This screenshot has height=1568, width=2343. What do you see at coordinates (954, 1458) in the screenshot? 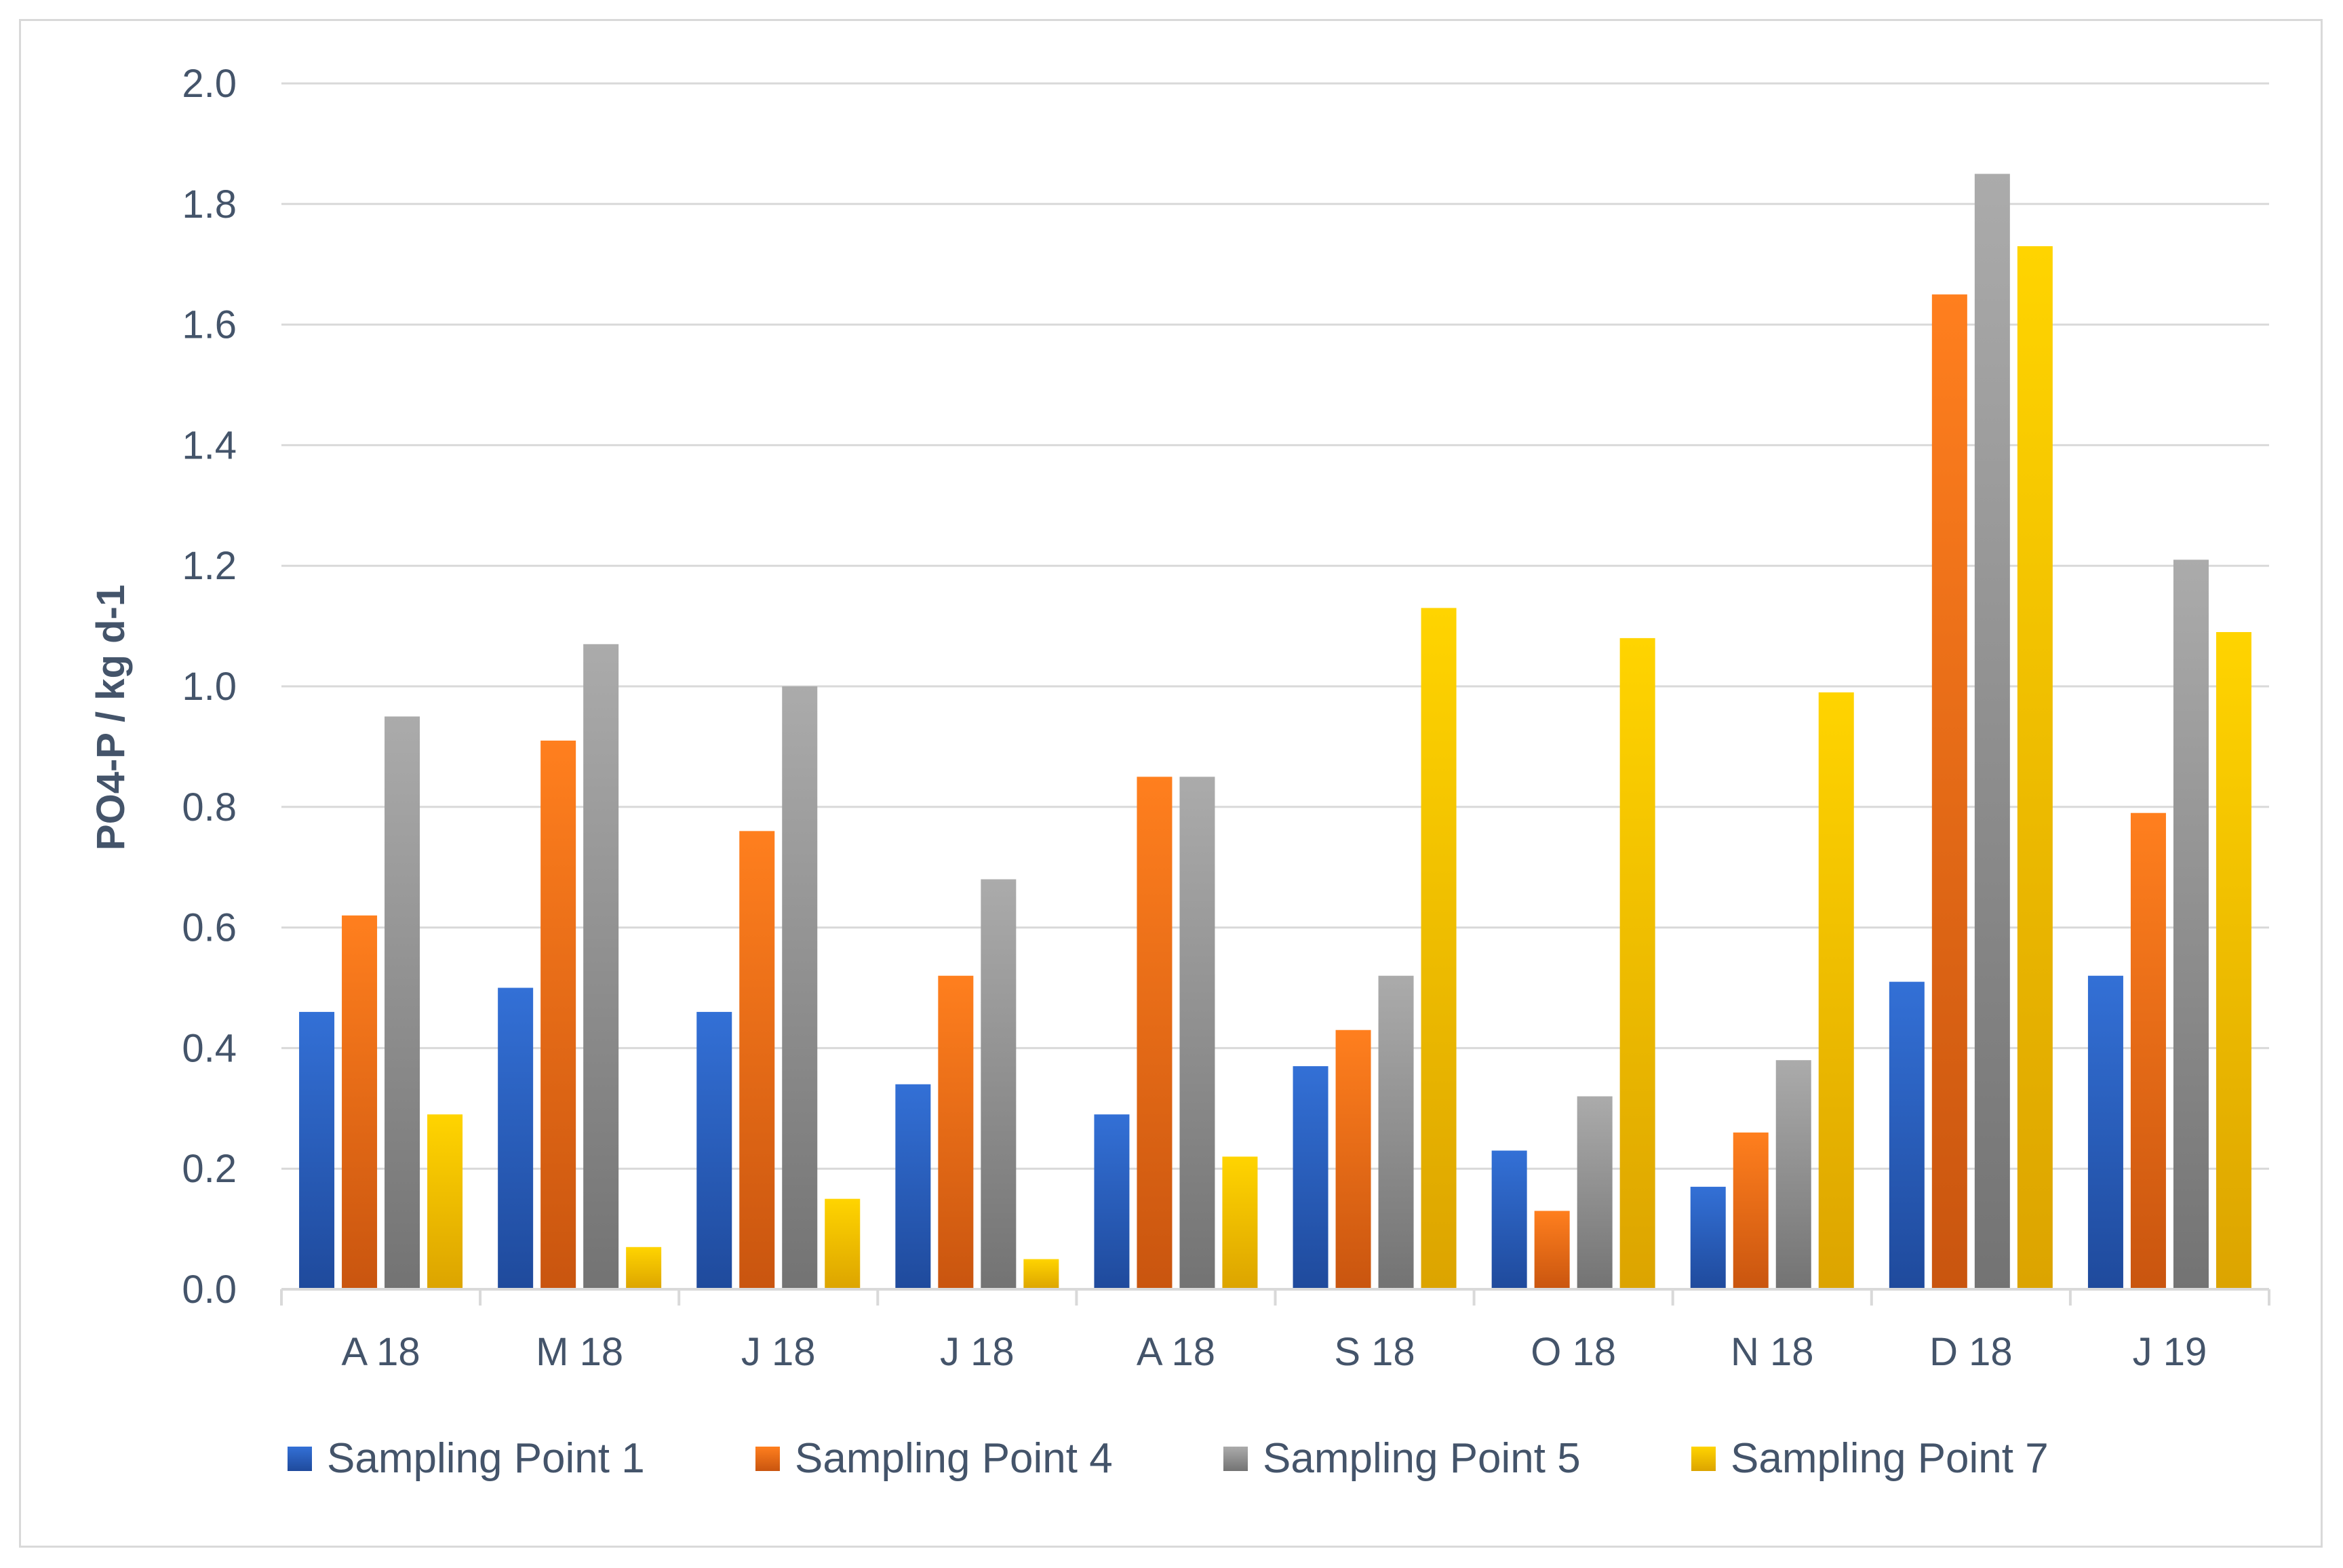
I see `legend-label: Sampling Point 4` at bounding box center [954, 1458].